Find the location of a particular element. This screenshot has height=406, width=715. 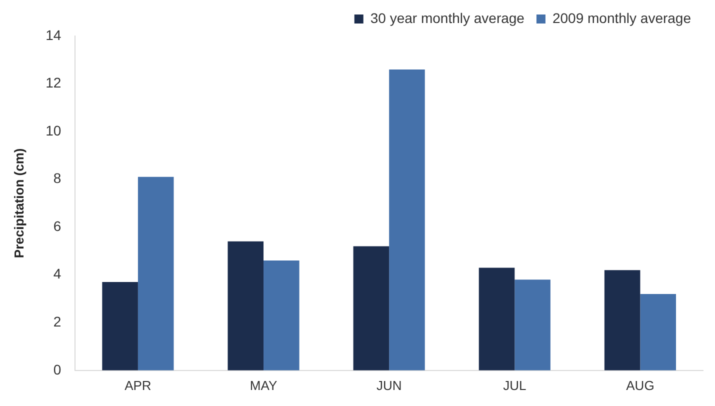

legend-label: 2009 monthly average is located at coordinates (622, 18).